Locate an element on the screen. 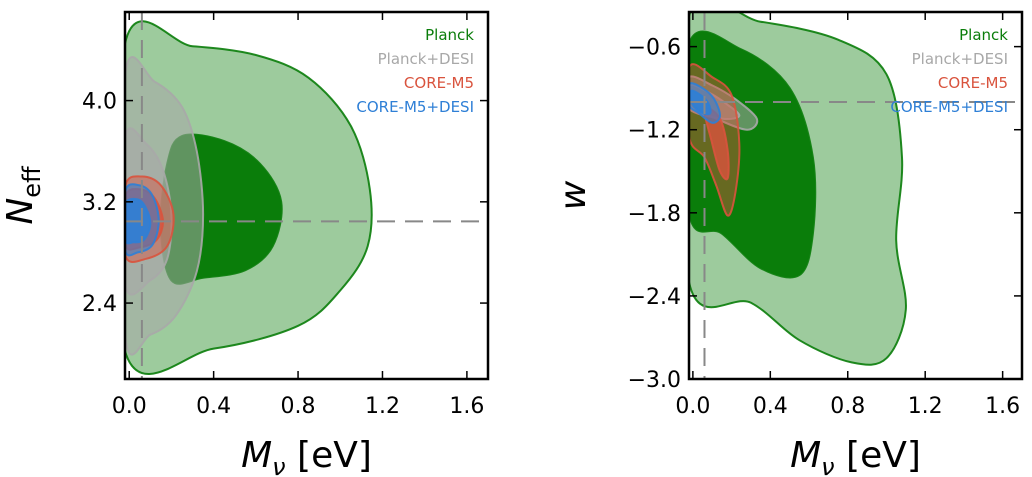  right-y-tick-label: −0.6 is located at coordinates (654, 48).